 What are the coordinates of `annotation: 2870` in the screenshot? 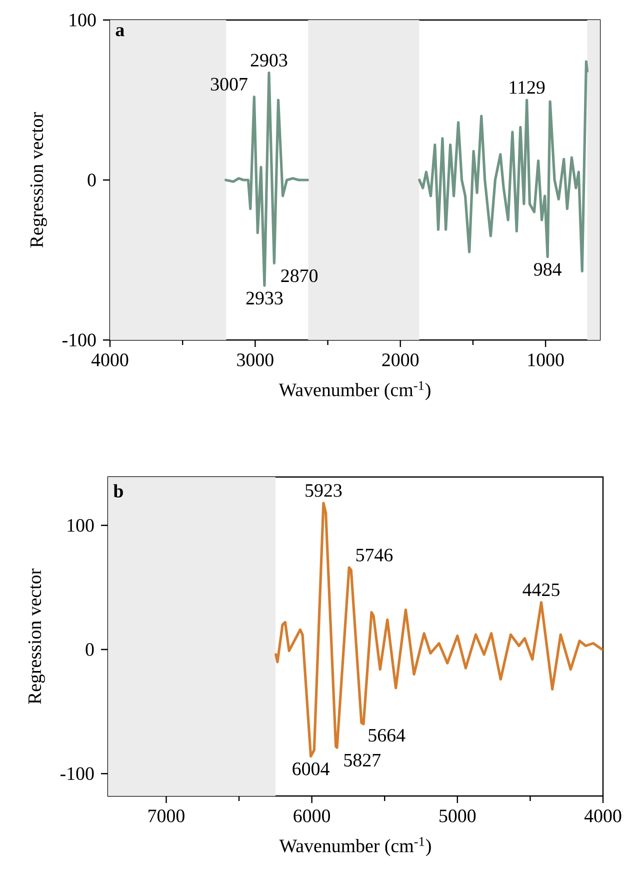 It's located at (299, 275).